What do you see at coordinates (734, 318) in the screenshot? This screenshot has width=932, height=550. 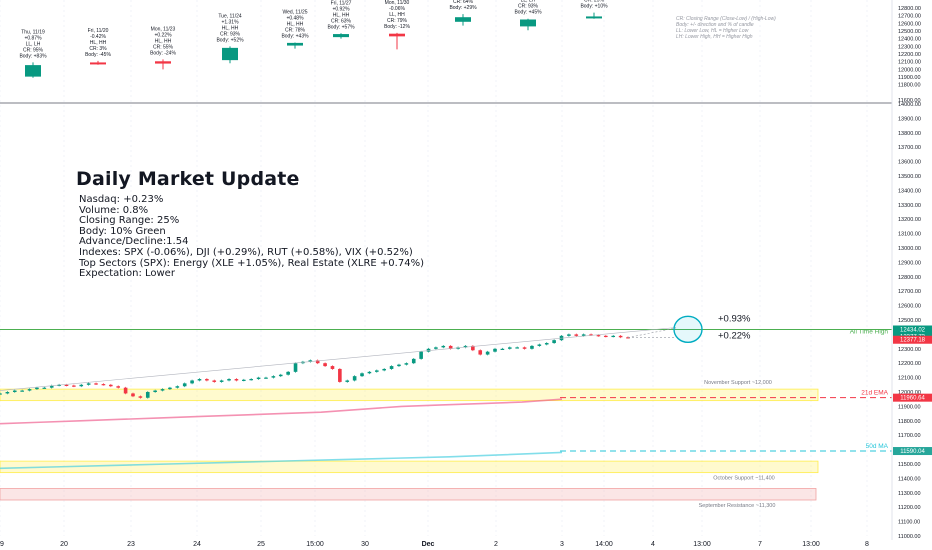 I see `projection-label: +0.93%` at bounding box center [734, 318].